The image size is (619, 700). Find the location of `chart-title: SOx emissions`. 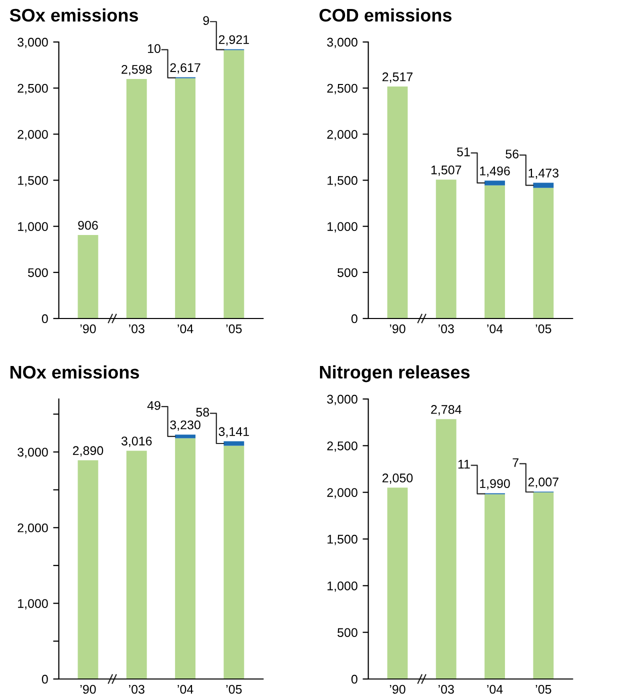

chart-title: SOx emissions is located at coordinates (74, 15).